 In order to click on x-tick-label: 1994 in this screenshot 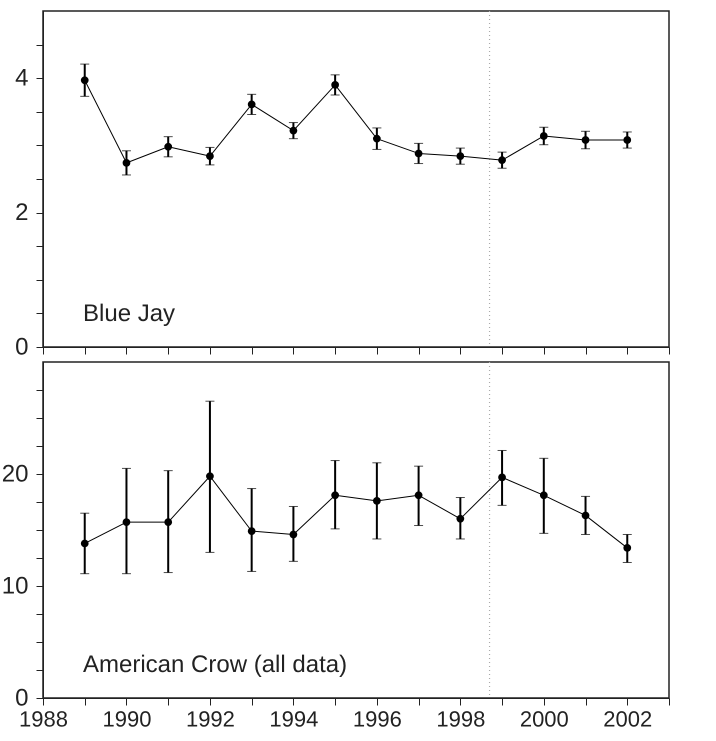, I will do `click(293, 719)`.